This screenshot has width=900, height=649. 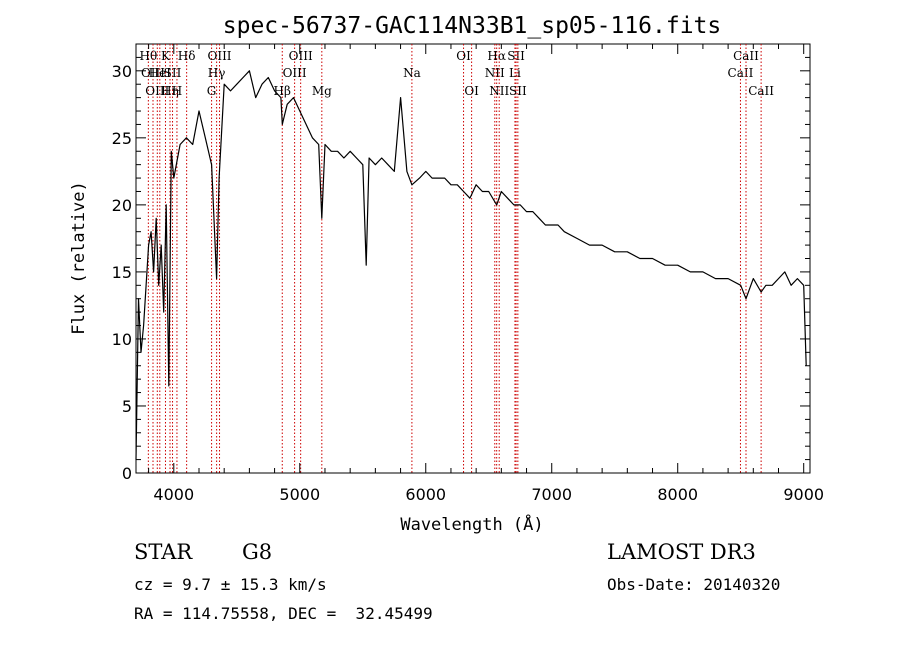 What do you see at coordinates (496, 56) in the screenshot?
I see `line-marker-label-20: Hα` at bounding box center [496, 56].